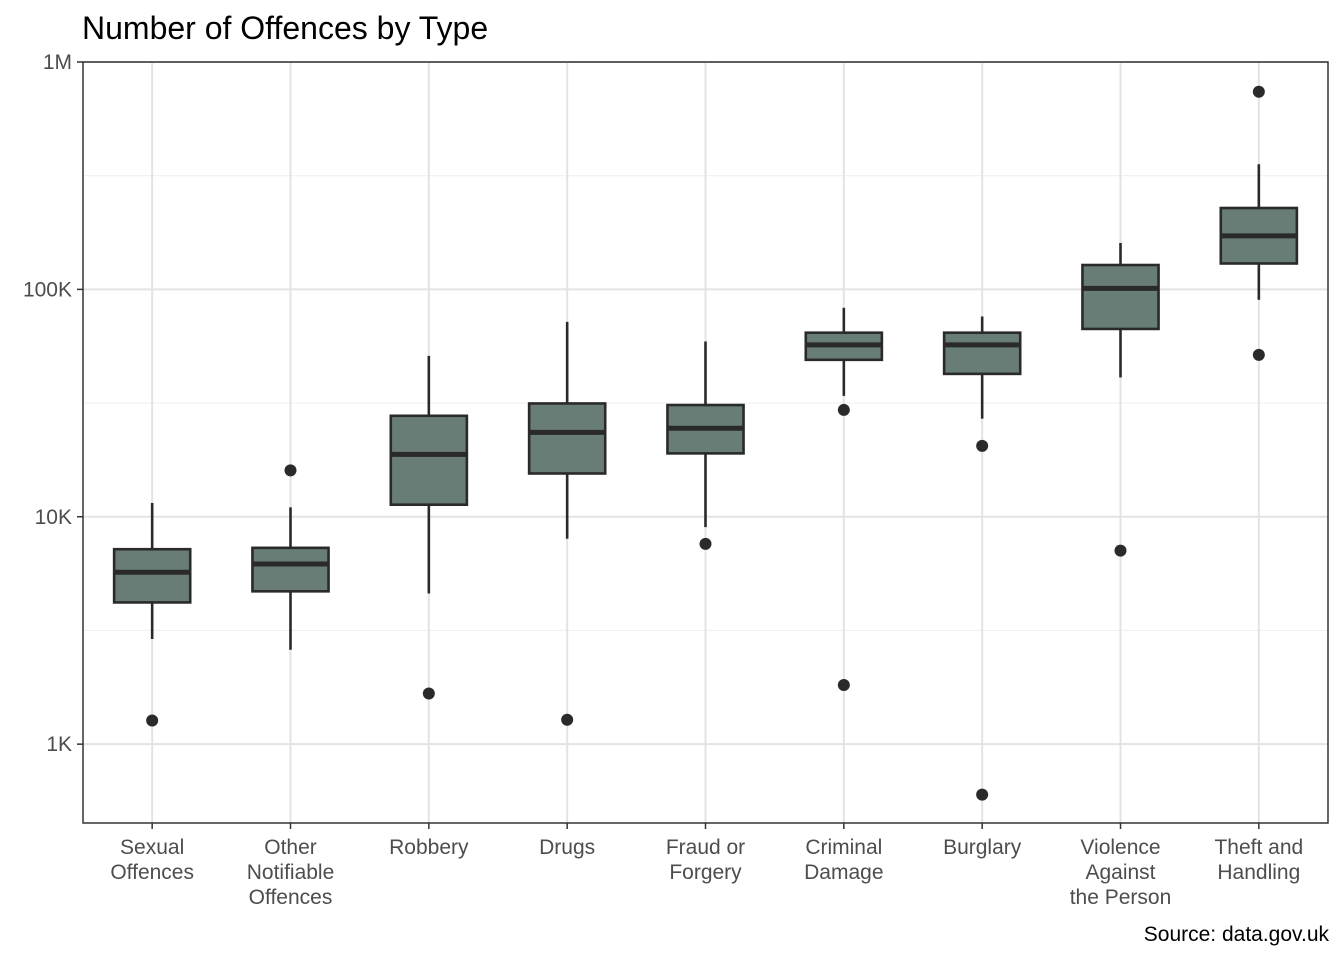 This screenshot has height=960, width=1344. I want to click on x-tick-label: Notifiable, so click(291, 872).